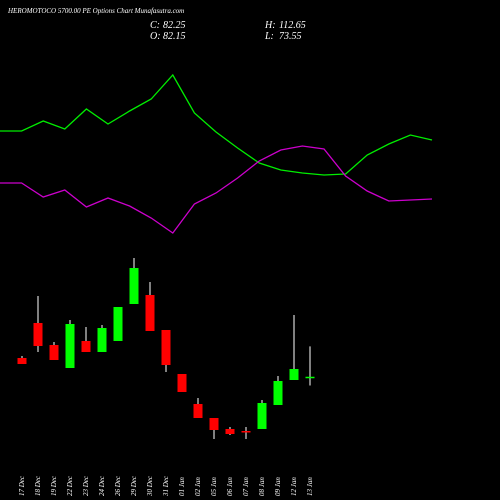 Image resolution: width=500 pixels, height=500 pixels. I want to click on open-value: 82.15, so click(174, 36).